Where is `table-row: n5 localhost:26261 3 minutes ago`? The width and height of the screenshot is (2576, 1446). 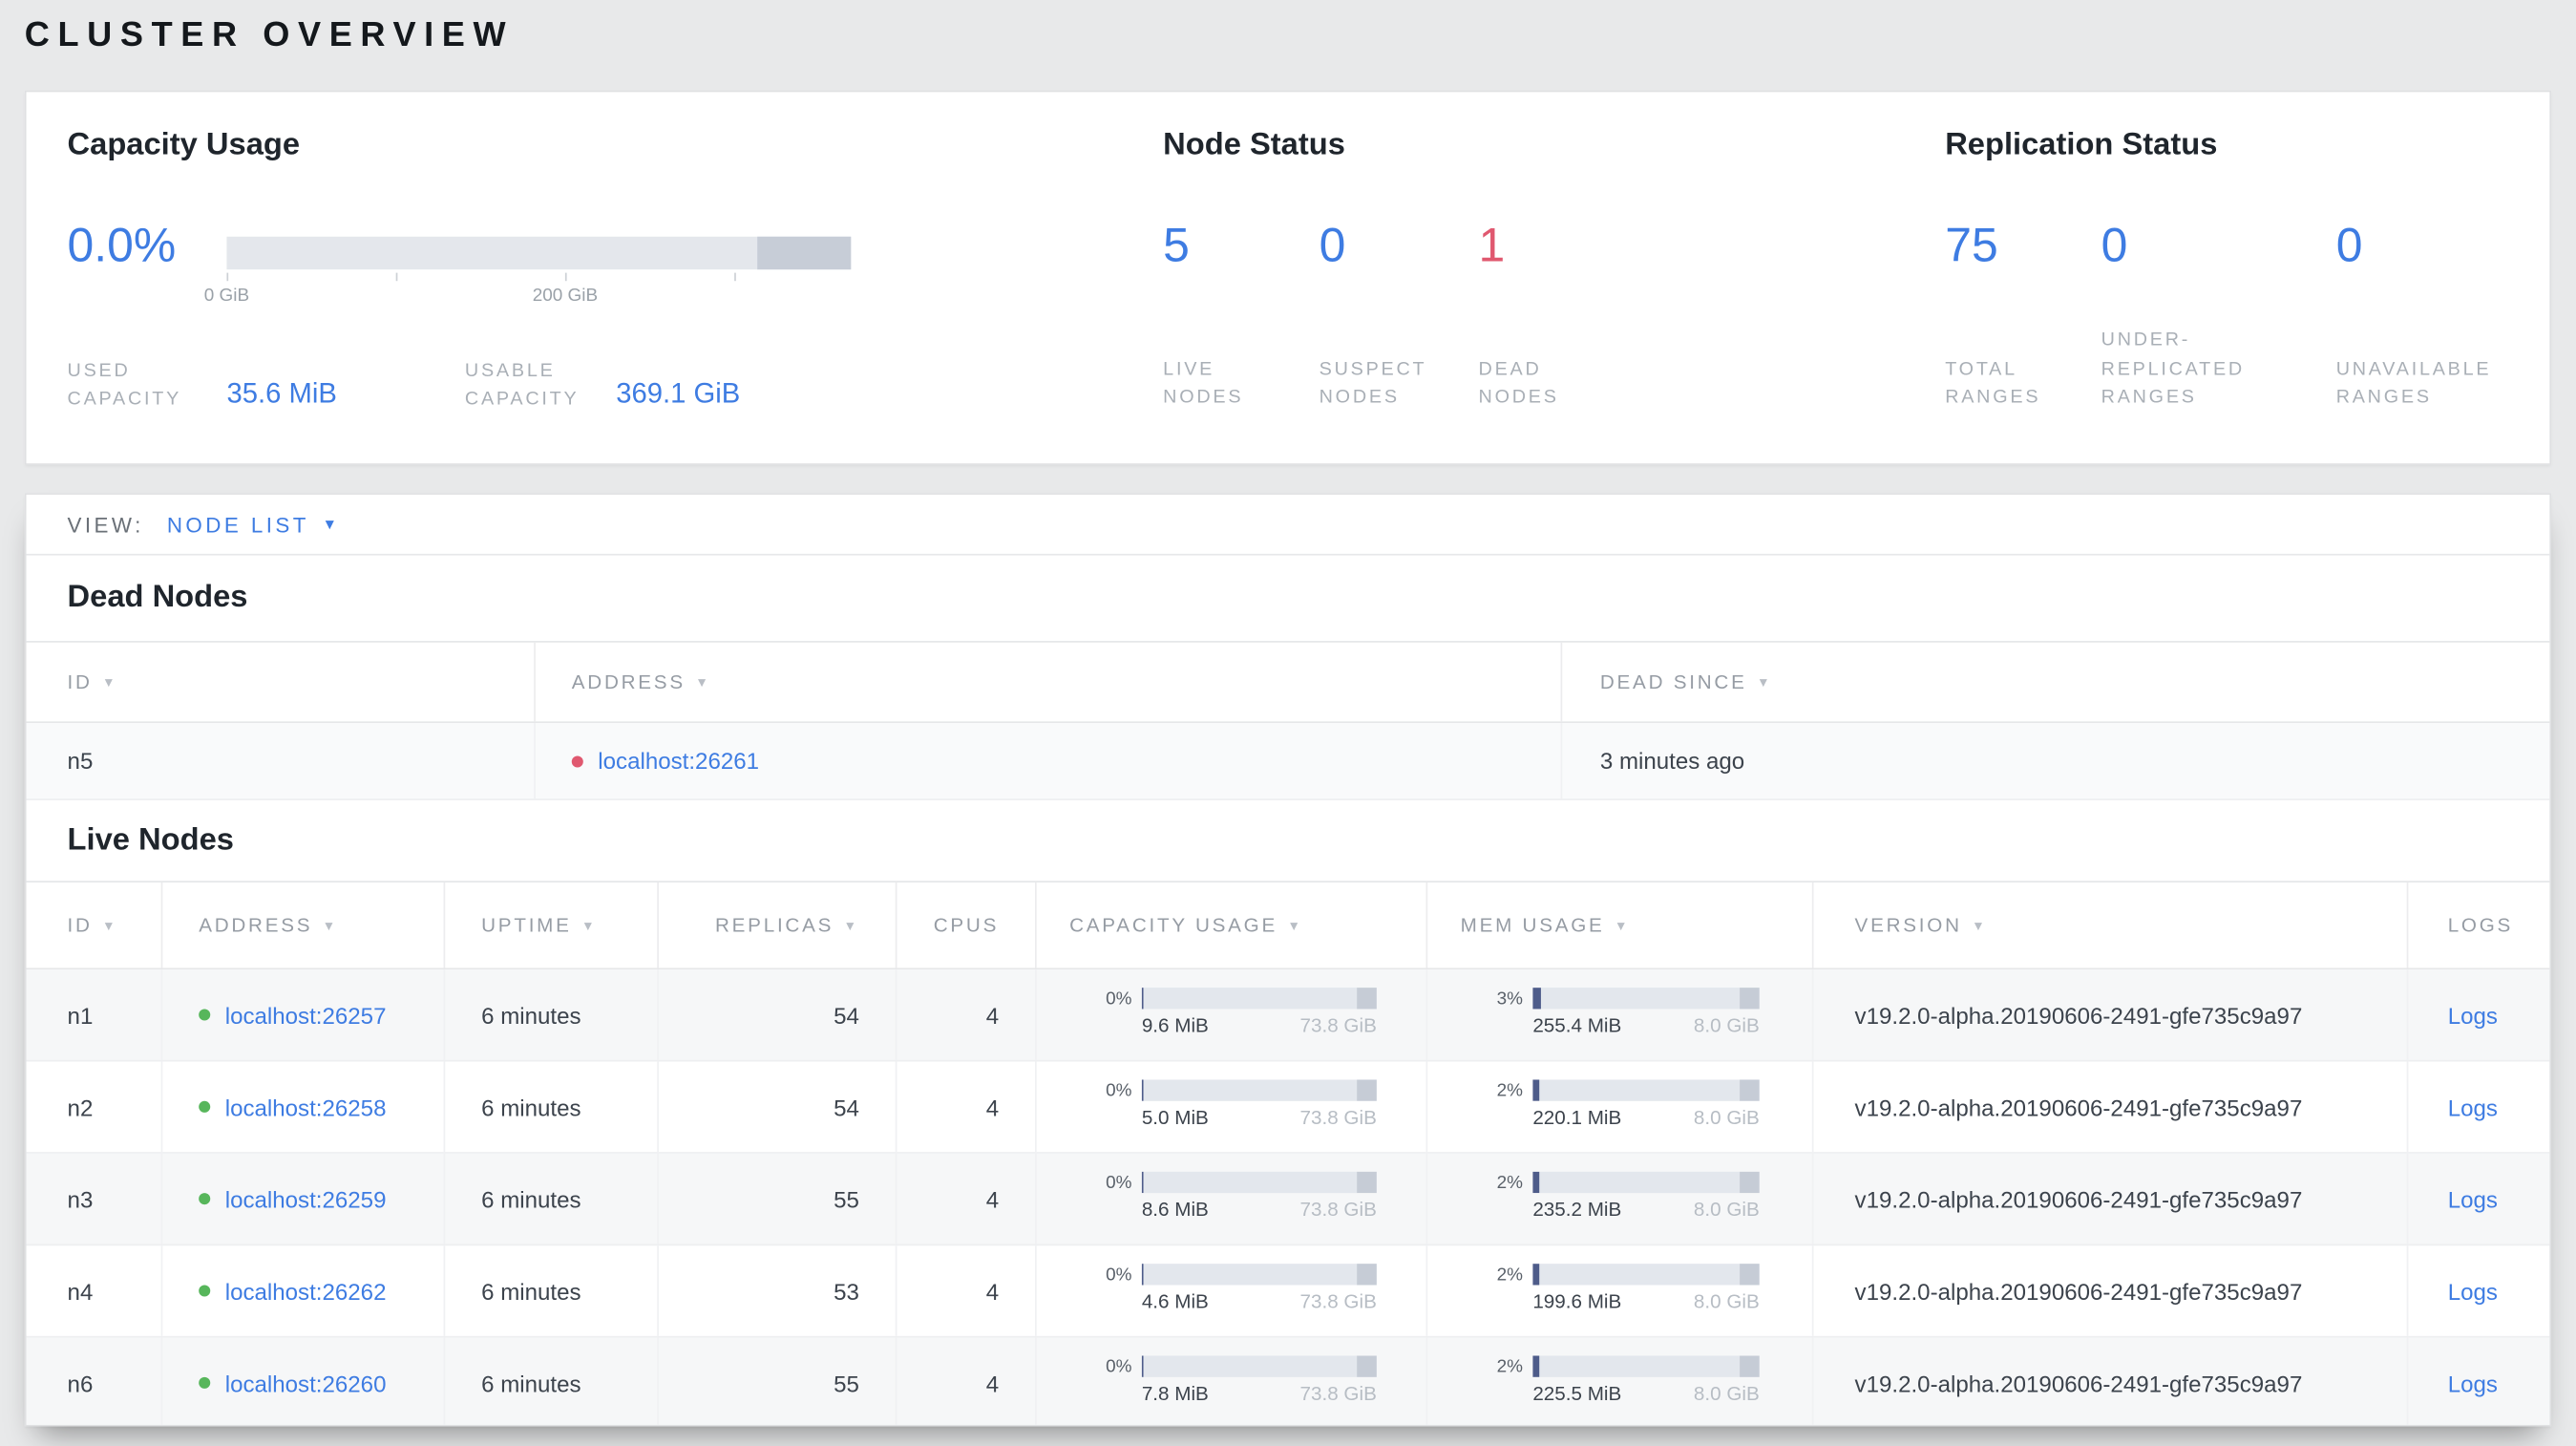
table-row: n5 localhost:26261 3 minutes ago is located at coordinates (1288, 761).